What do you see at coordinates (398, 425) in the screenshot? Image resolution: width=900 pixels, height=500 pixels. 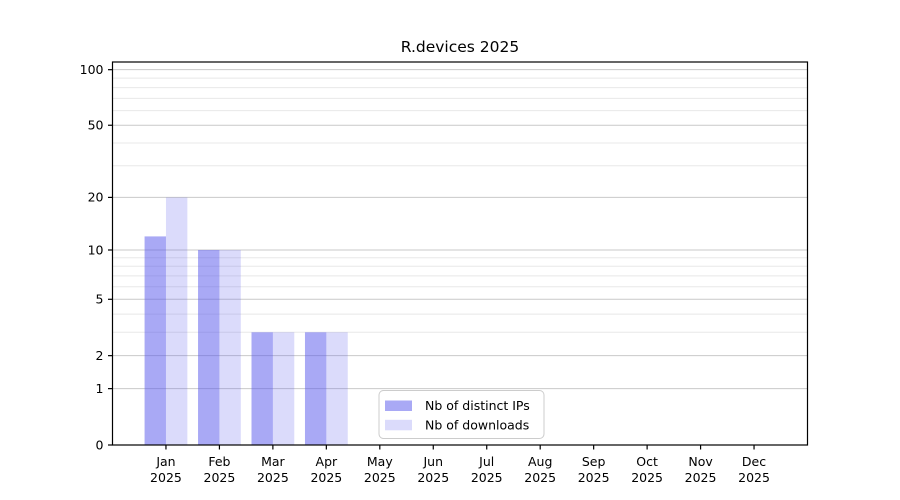 I see `legend-swatch-downloads` at bounding box center [398, 425].